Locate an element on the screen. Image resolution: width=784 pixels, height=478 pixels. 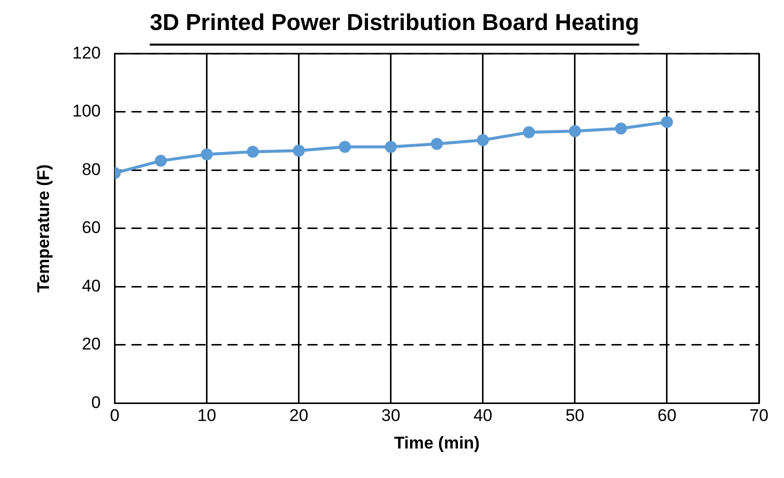
y-tick-label: 20 is located at coordinates (91, 344).